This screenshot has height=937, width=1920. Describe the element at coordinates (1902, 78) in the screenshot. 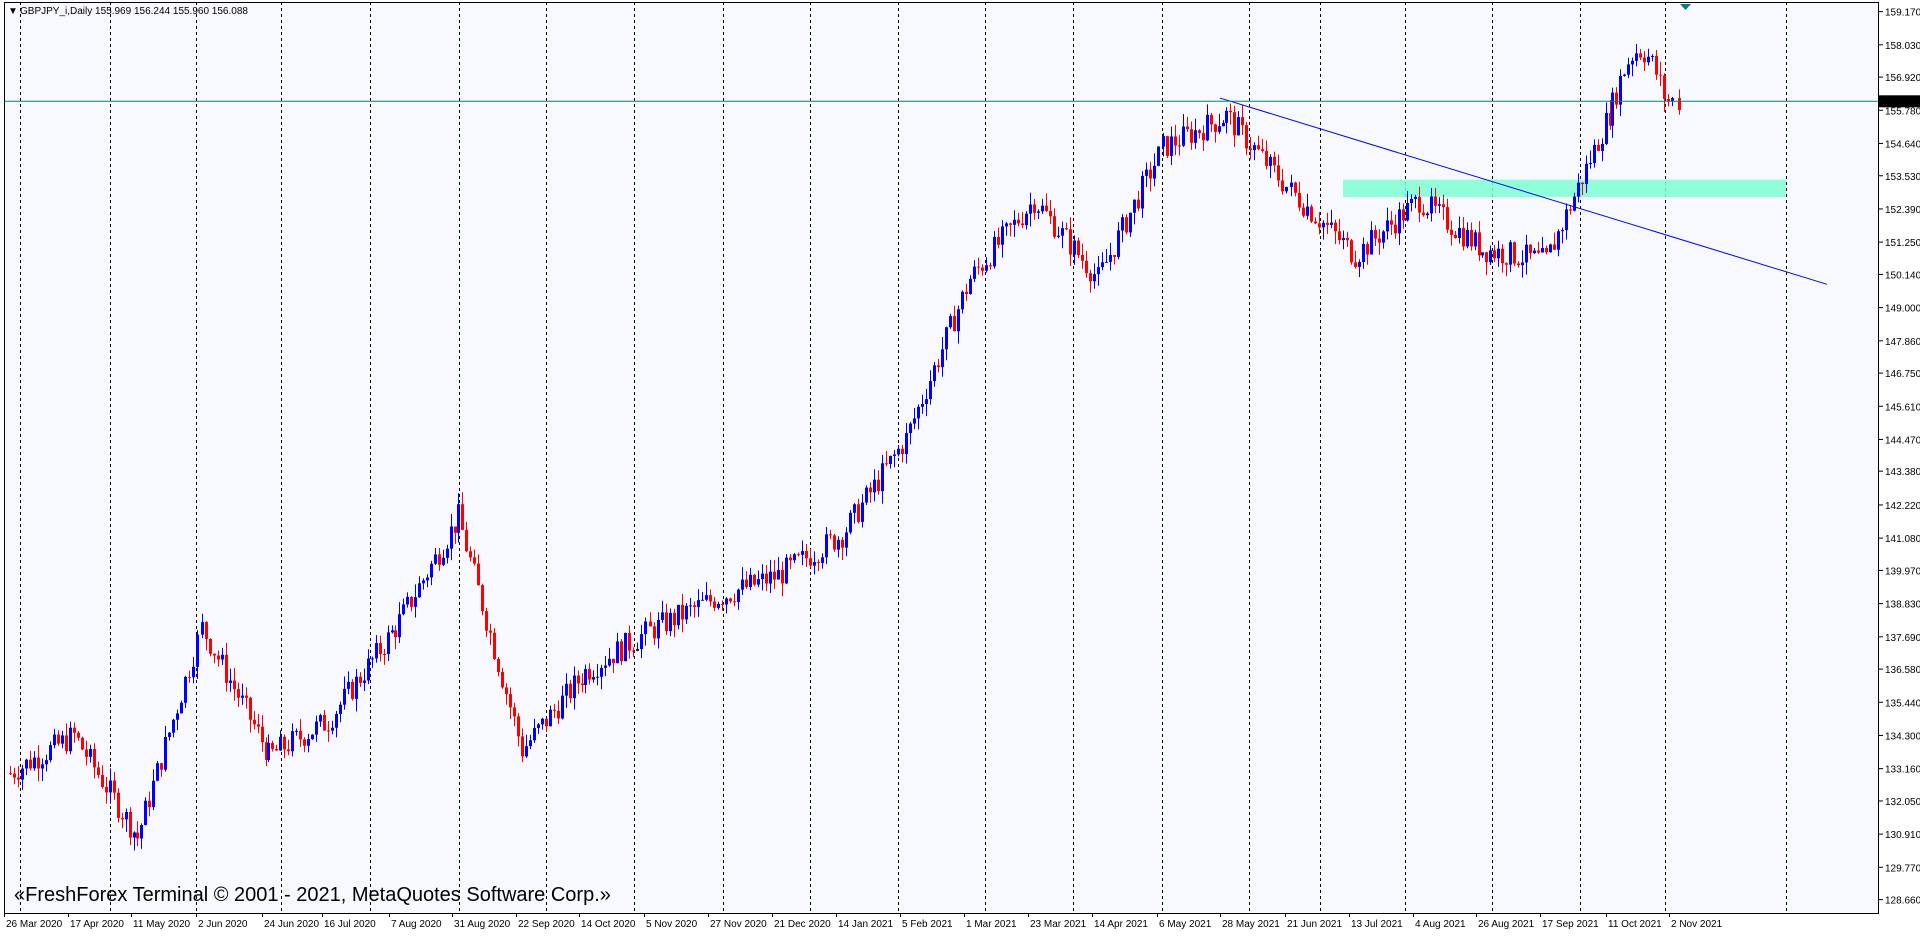

I see `price-axis-label: 156.920` at that location.